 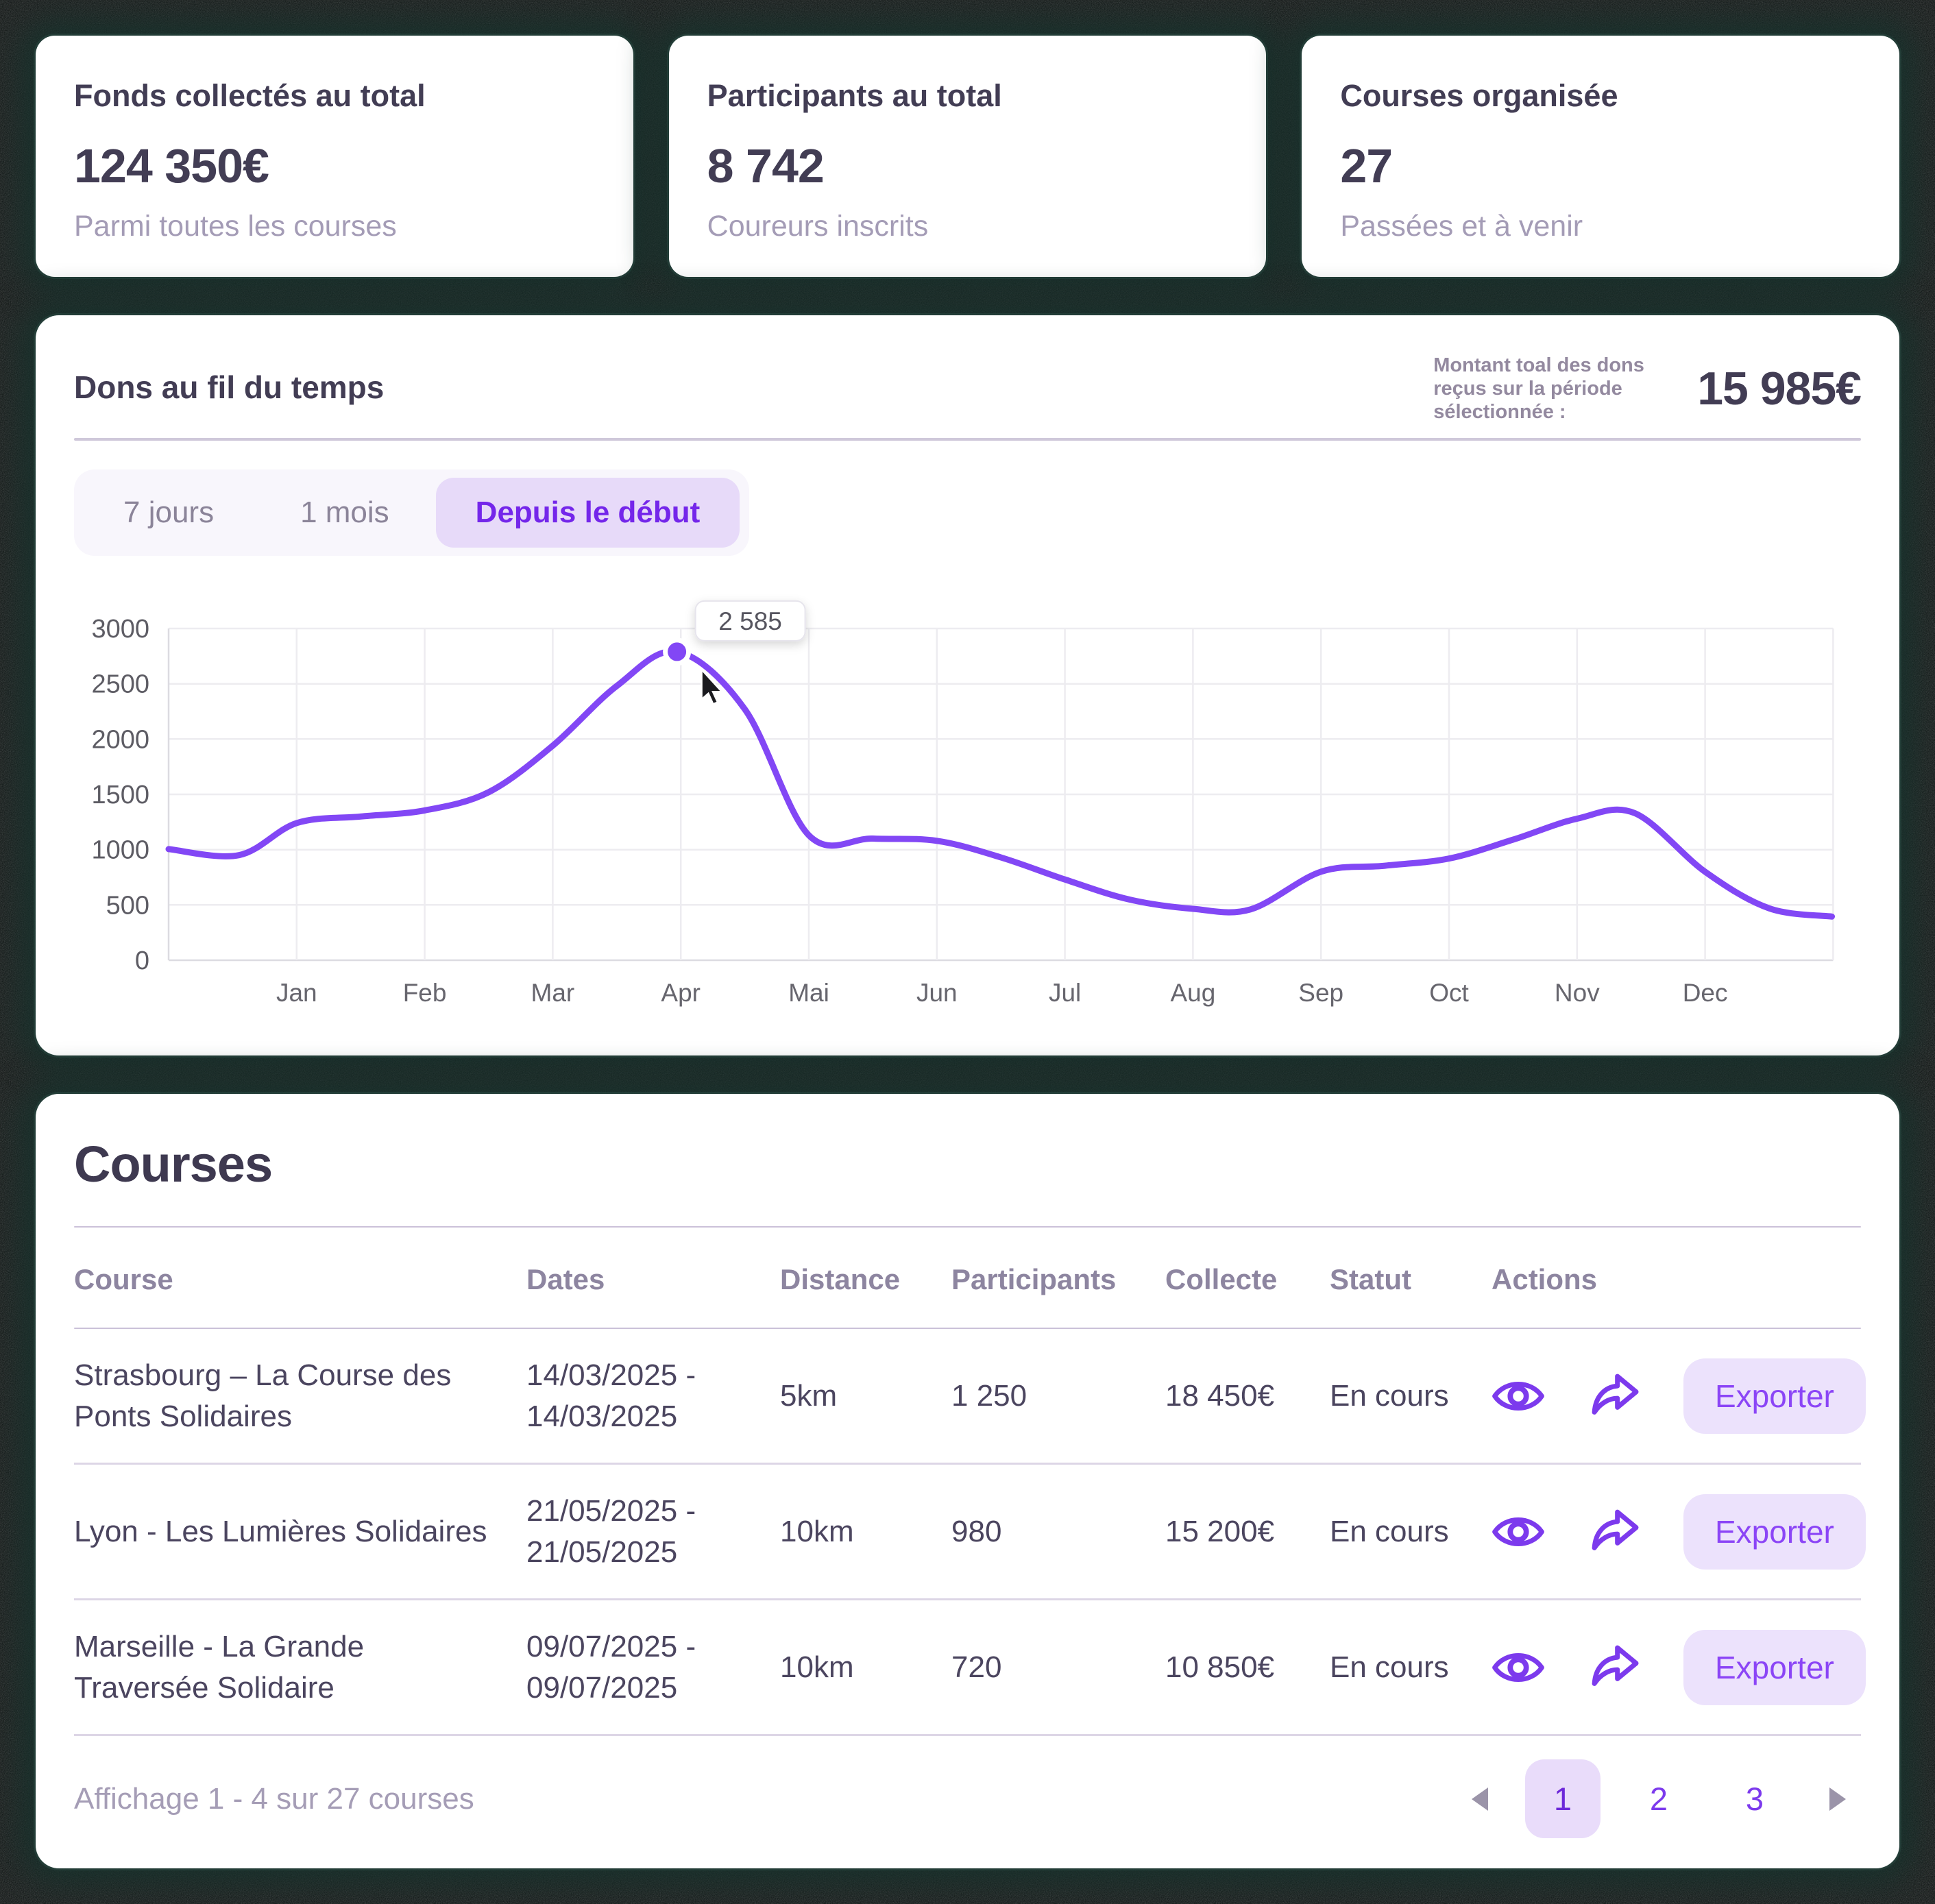 I want to click on chart-title: Dons au fil du temps, so click(x=229, y=387).